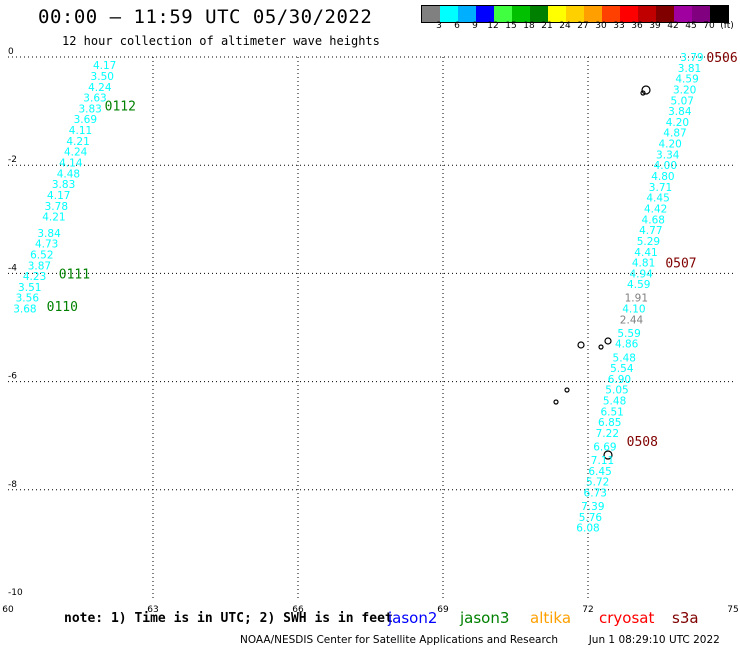  What do you see at coordinates (12, 160) in the screenshot?
I see `y-tick-label: -2` at bounding box center [12, 160].